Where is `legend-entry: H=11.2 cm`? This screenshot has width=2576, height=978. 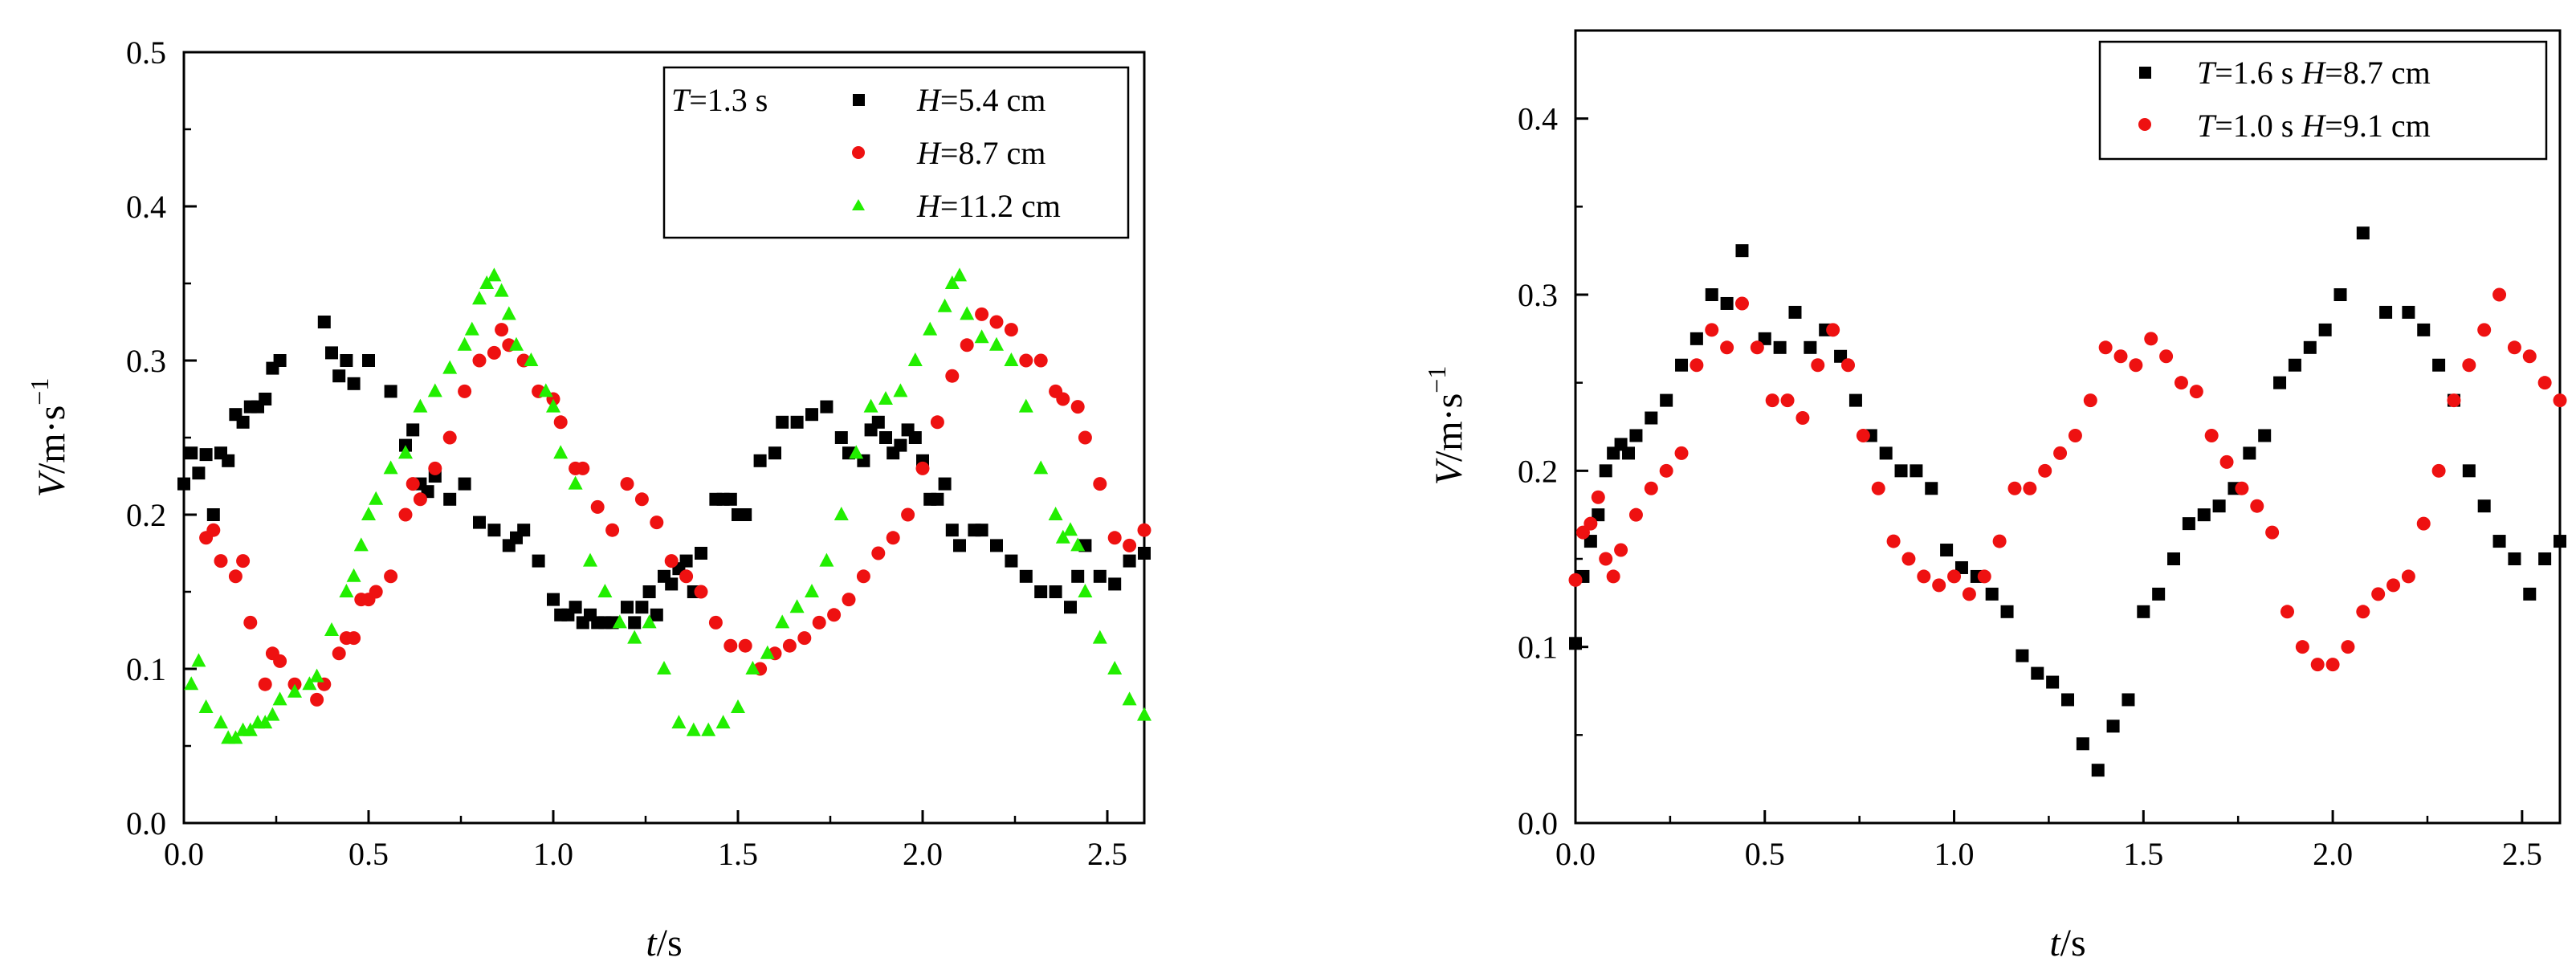
legend-entry: H=11.2 cm is located at coordinates (988, 206).